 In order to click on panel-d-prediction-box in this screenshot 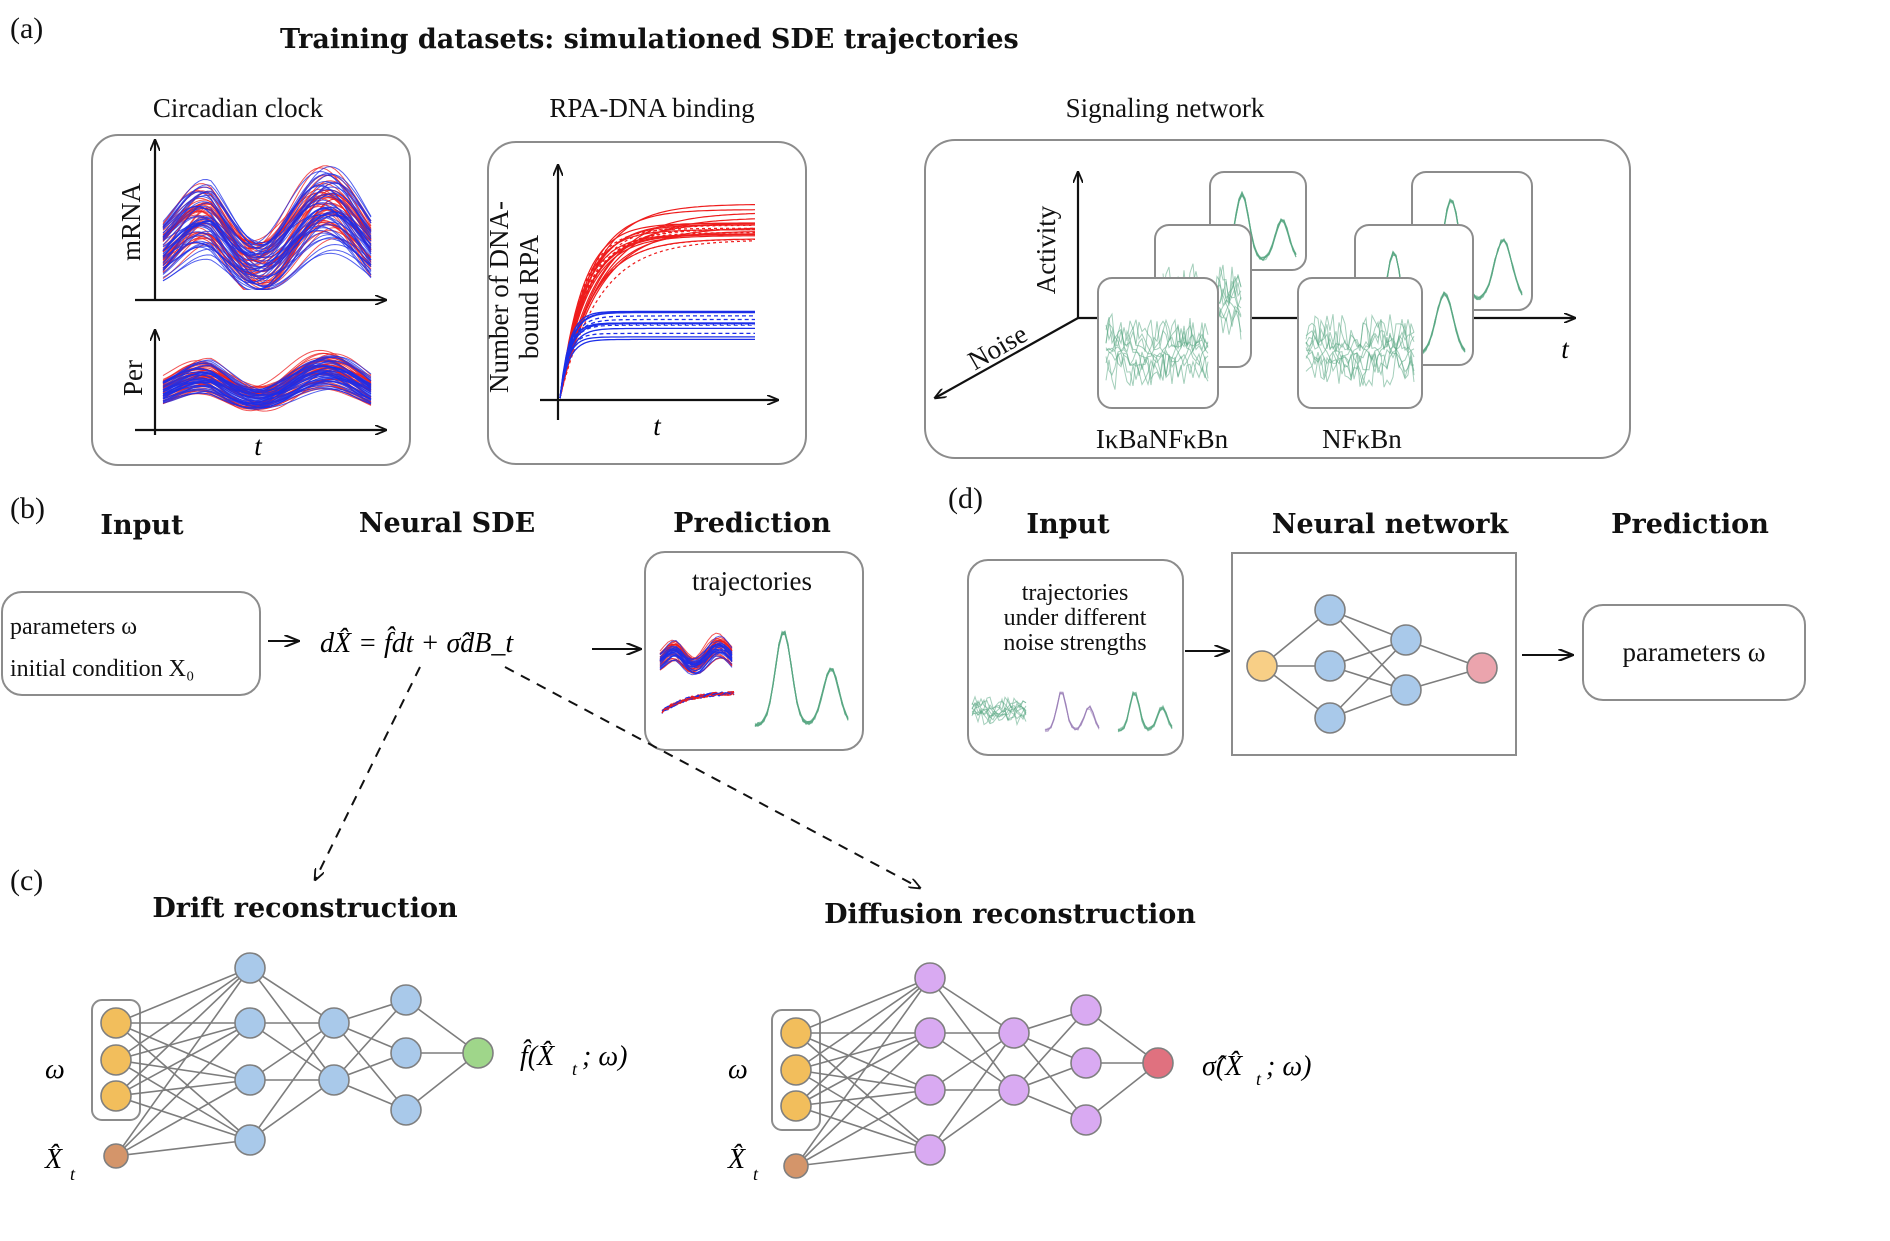, I will do `click(1694, 652)`.